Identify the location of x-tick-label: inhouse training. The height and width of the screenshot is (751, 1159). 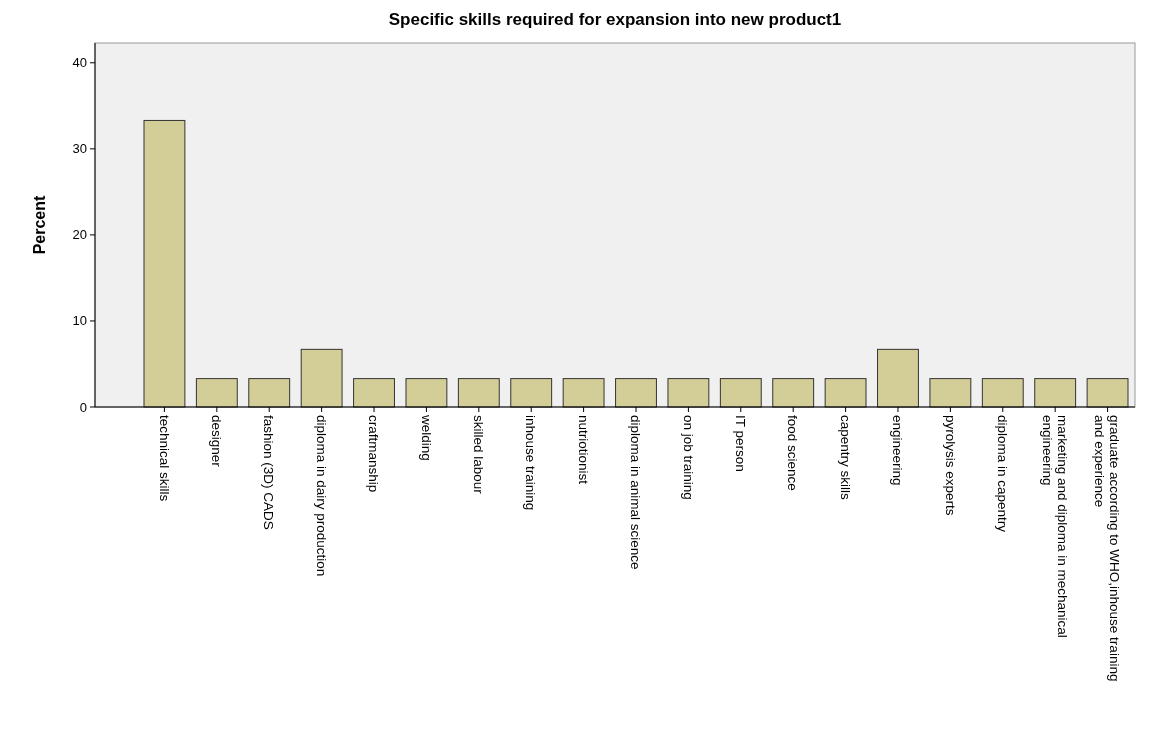
(531, 463).